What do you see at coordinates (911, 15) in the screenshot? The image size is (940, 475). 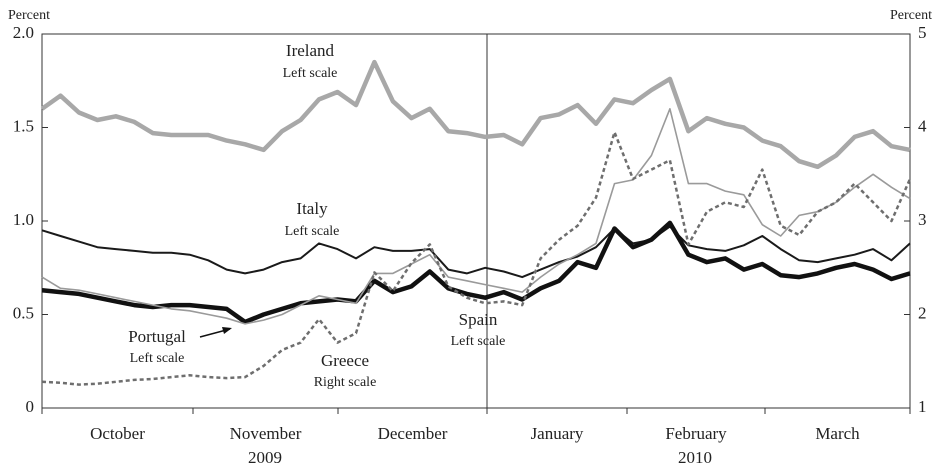 I see `y2-axis-title: Percent` at bounding box center [911, 15].